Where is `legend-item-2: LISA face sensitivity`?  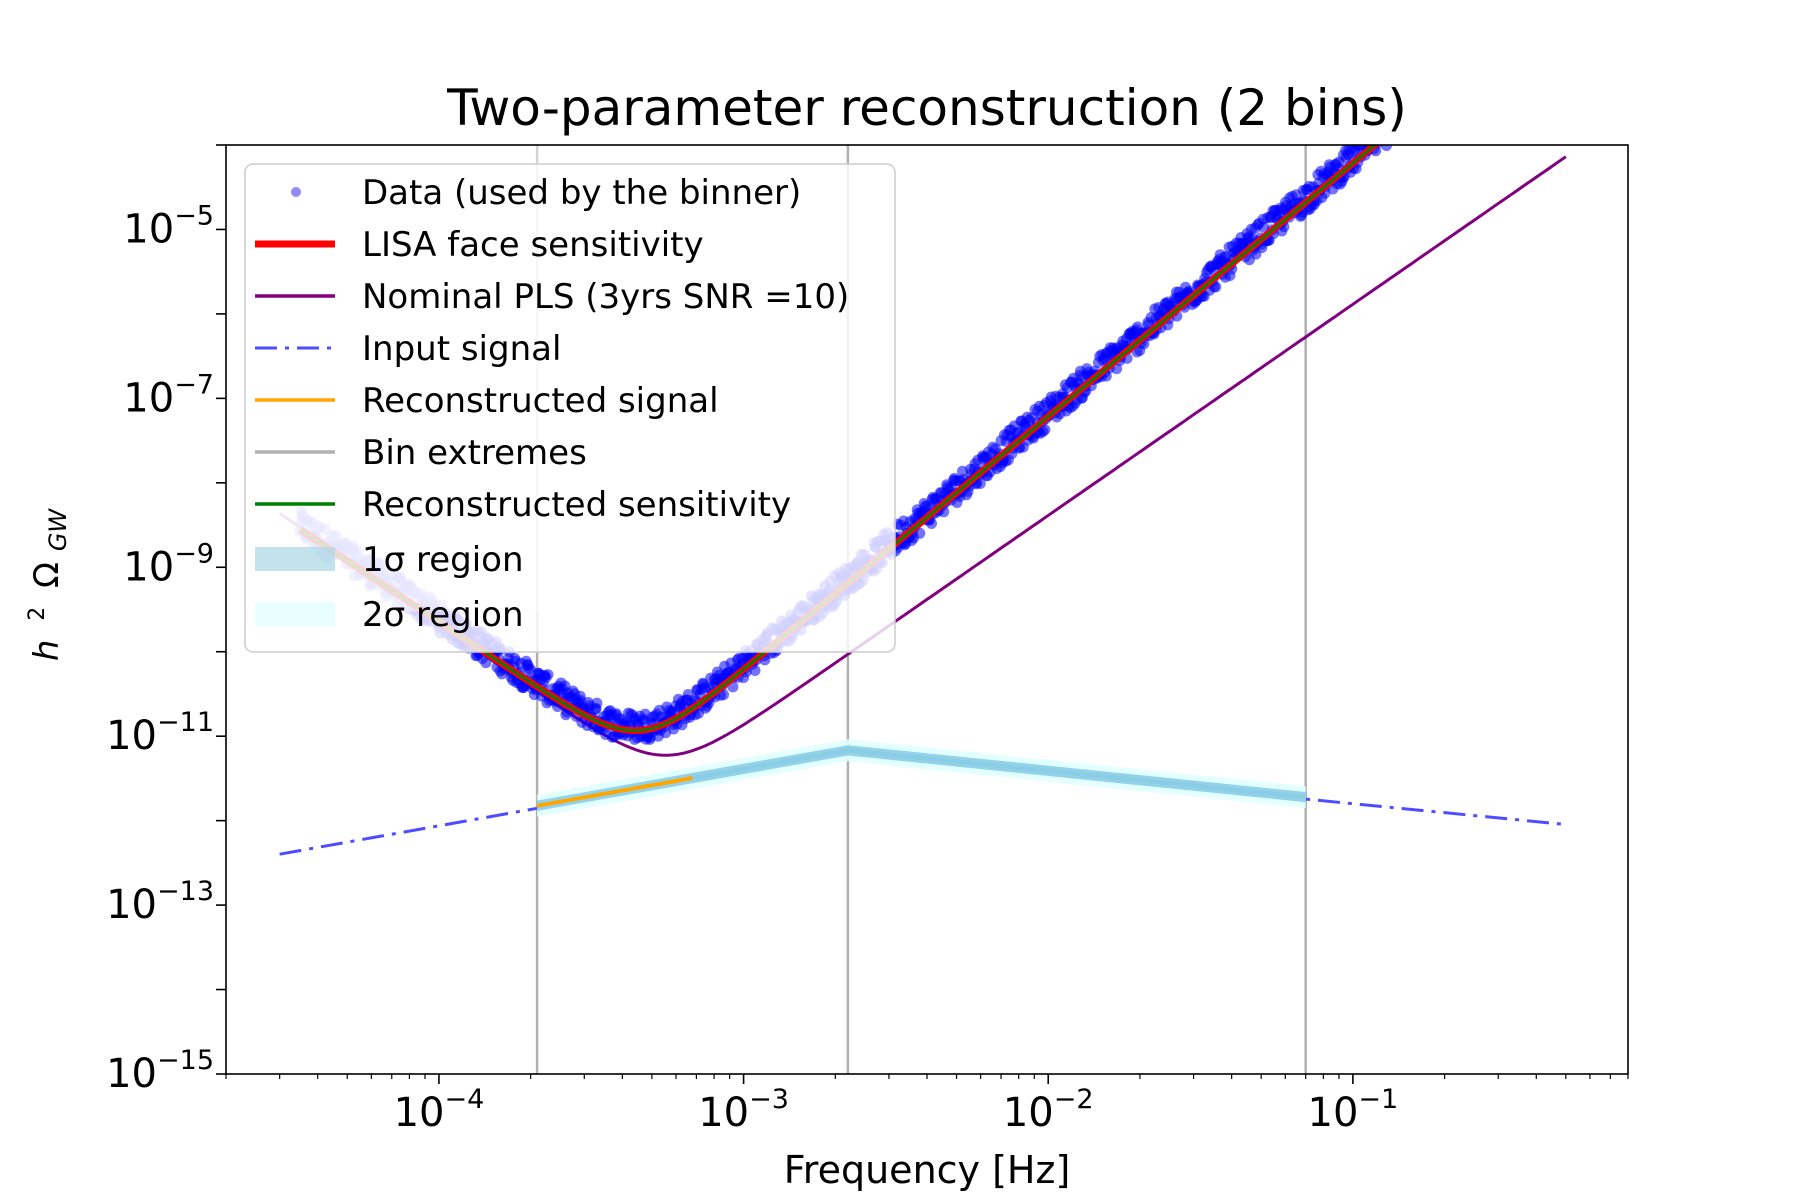
legend-item-2: LISA face sensitivity is located at coordinates (479, 245).